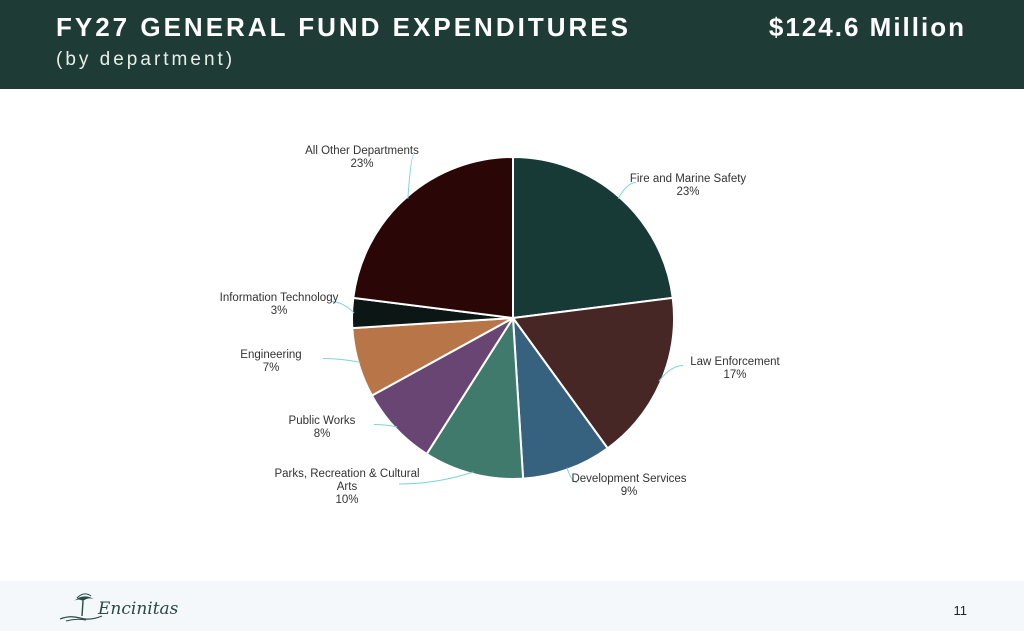 This screenshot has width=1024, height=631. What do you see at coordinates (146, 59) in the screenshot?
I see `page-subtitle: (by department)` at bounding box center [146, 59].